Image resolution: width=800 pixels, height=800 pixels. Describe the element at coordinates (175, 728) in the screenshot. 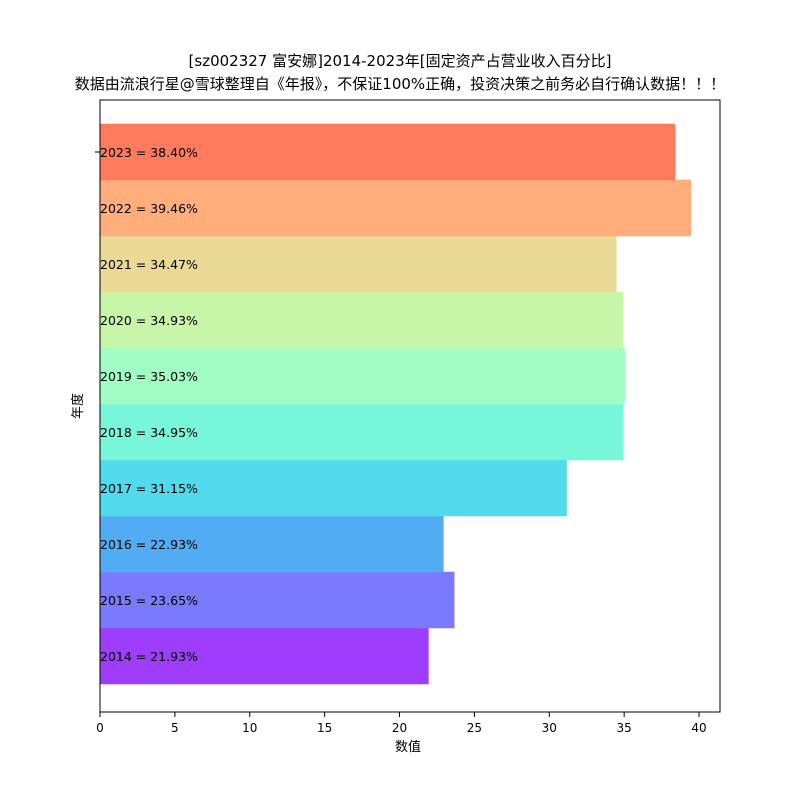

I see `x-tick-label-5: 5` at that location.